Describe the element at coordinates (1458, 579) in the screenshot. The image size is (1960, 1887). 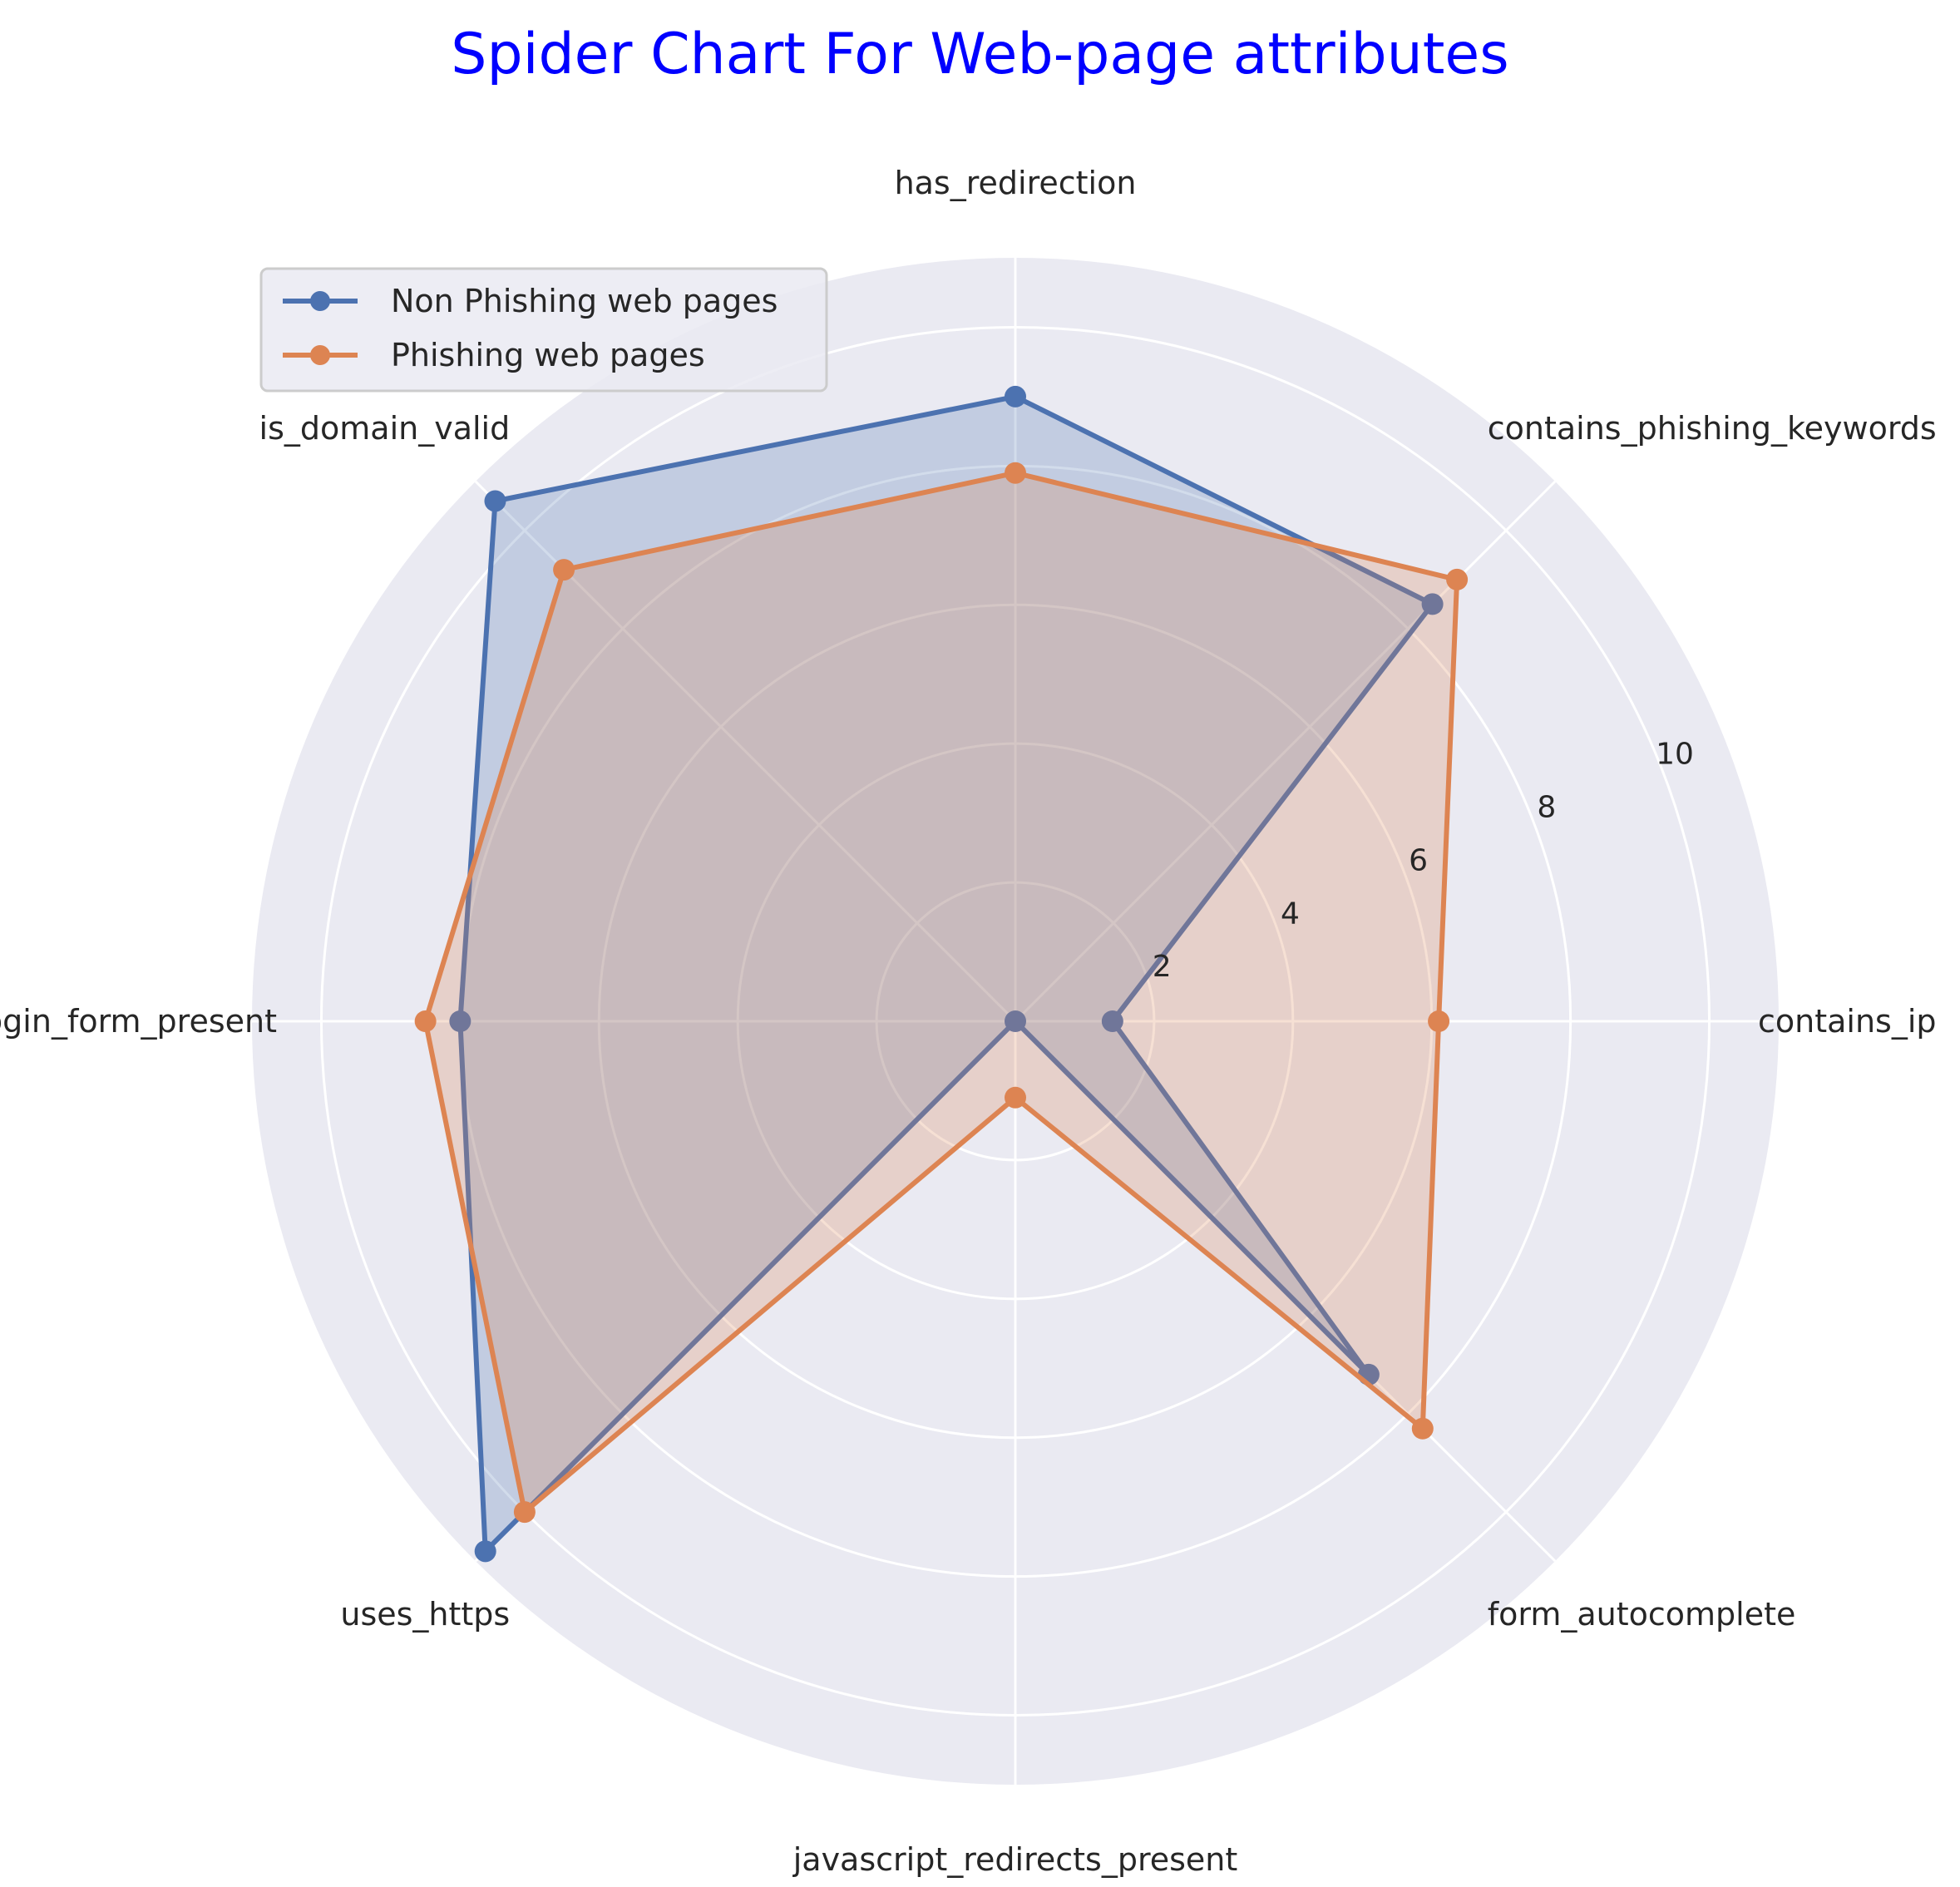
I see `point-phishing-contains-phishing-keywords` at that location.